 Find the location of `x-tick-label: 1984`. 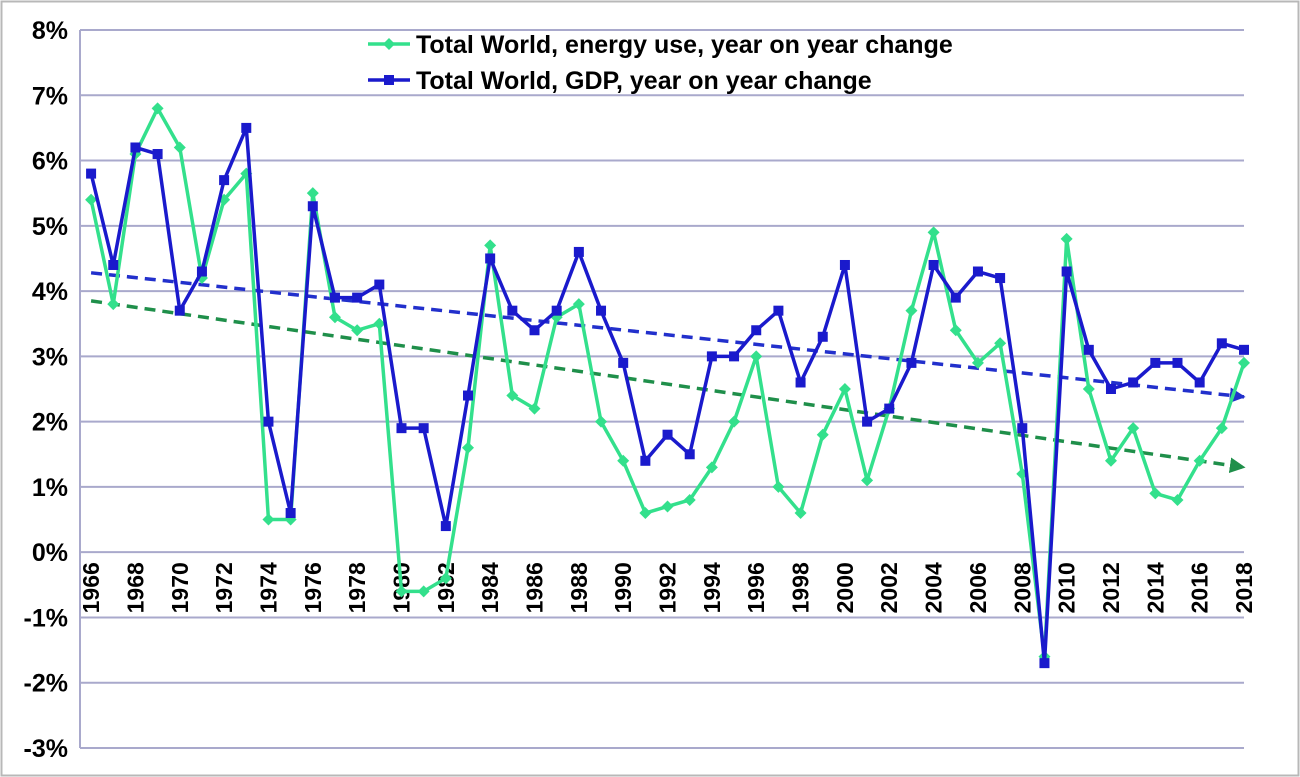

x-tick-label: 1984 is located at coordinates (490, 587).